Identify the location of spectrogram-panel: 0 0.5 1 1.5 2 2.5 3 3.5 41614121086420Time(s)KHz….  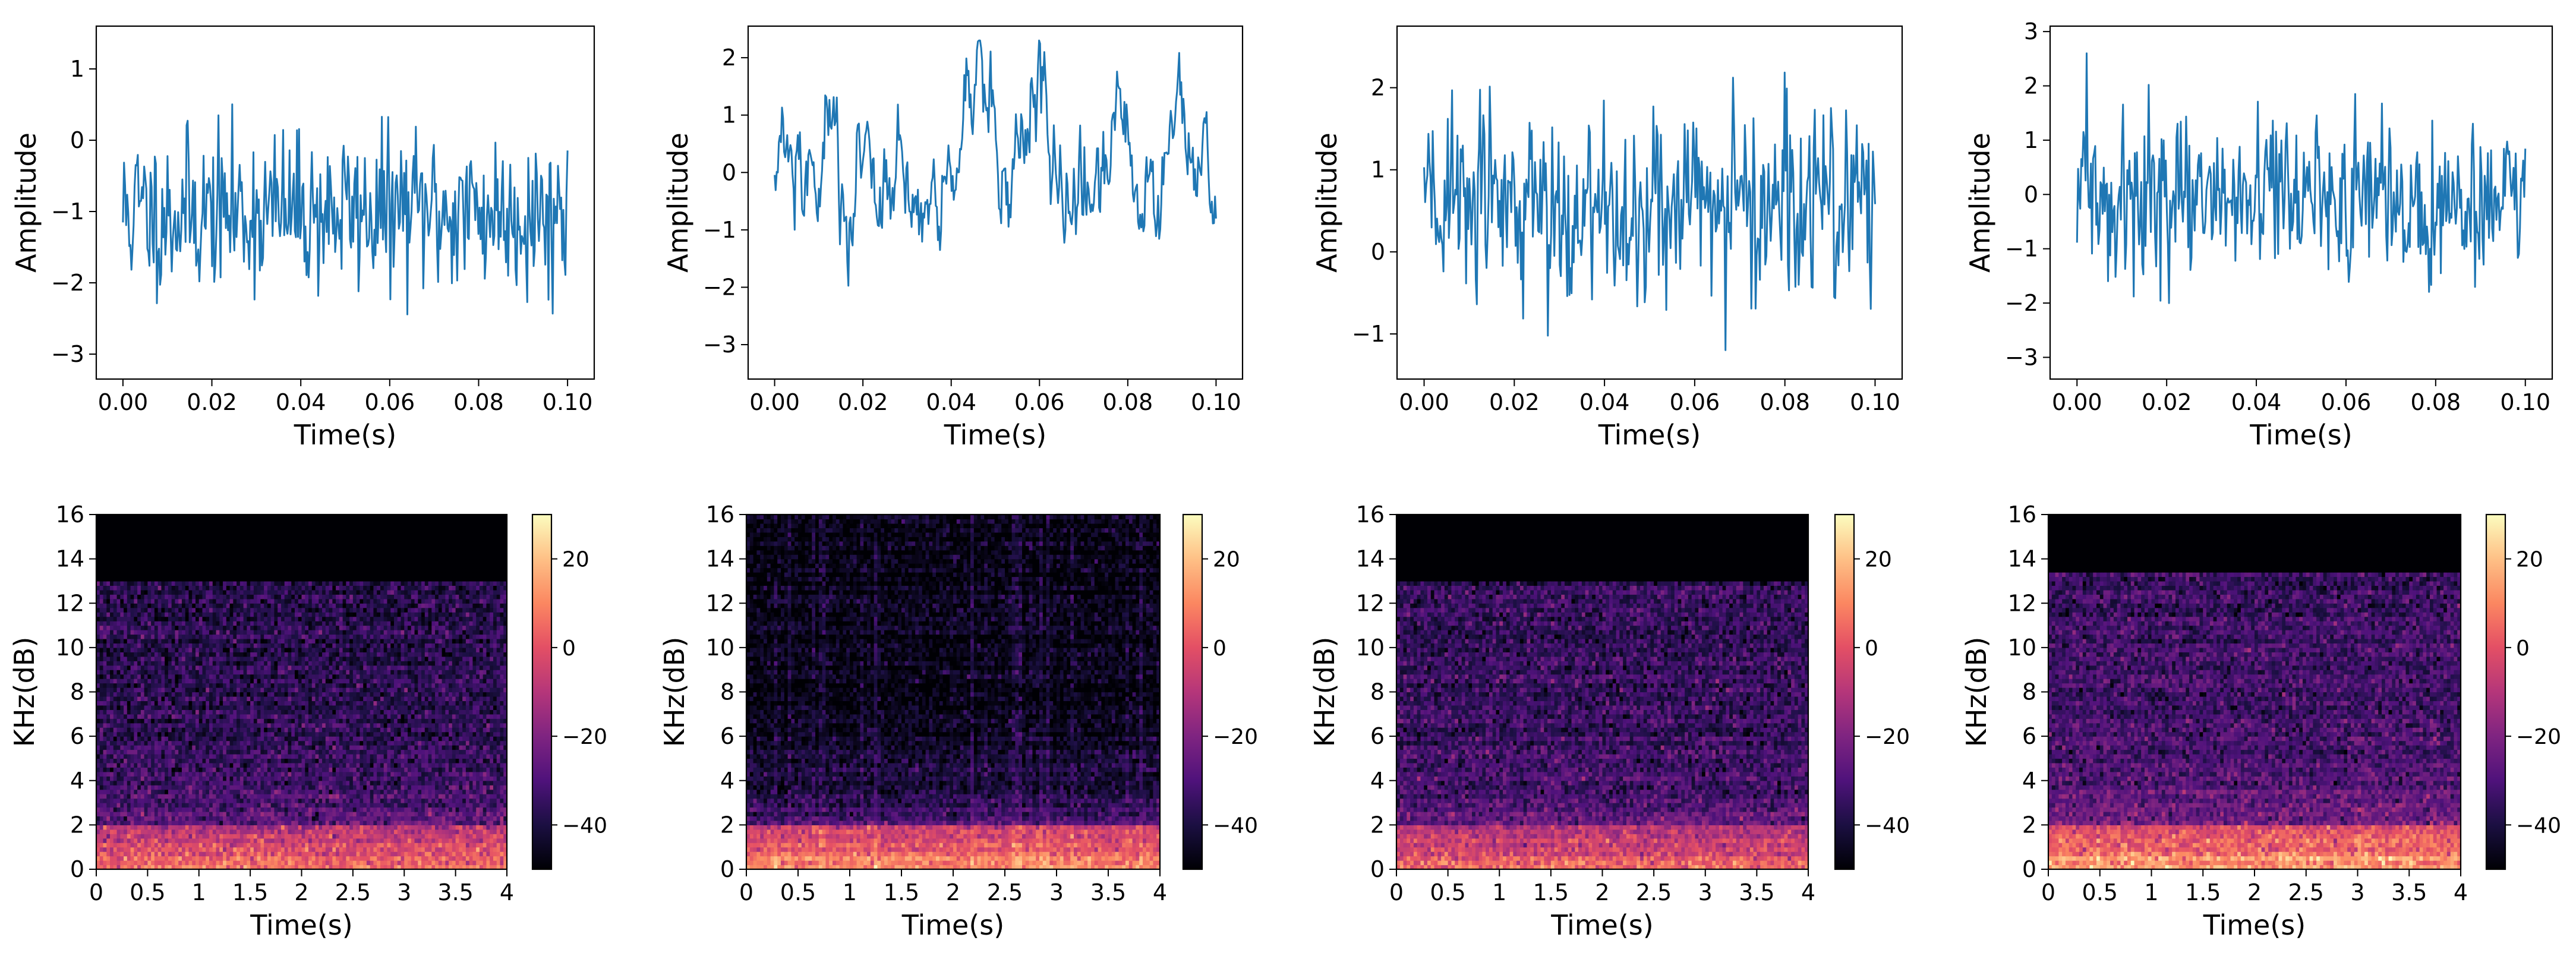
(1610, 721).